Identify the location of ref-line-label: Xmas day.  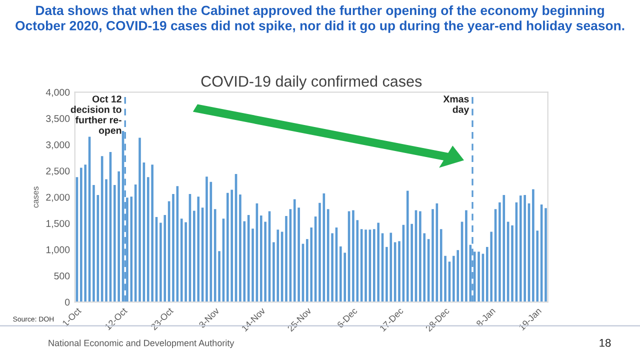
(456, 105).